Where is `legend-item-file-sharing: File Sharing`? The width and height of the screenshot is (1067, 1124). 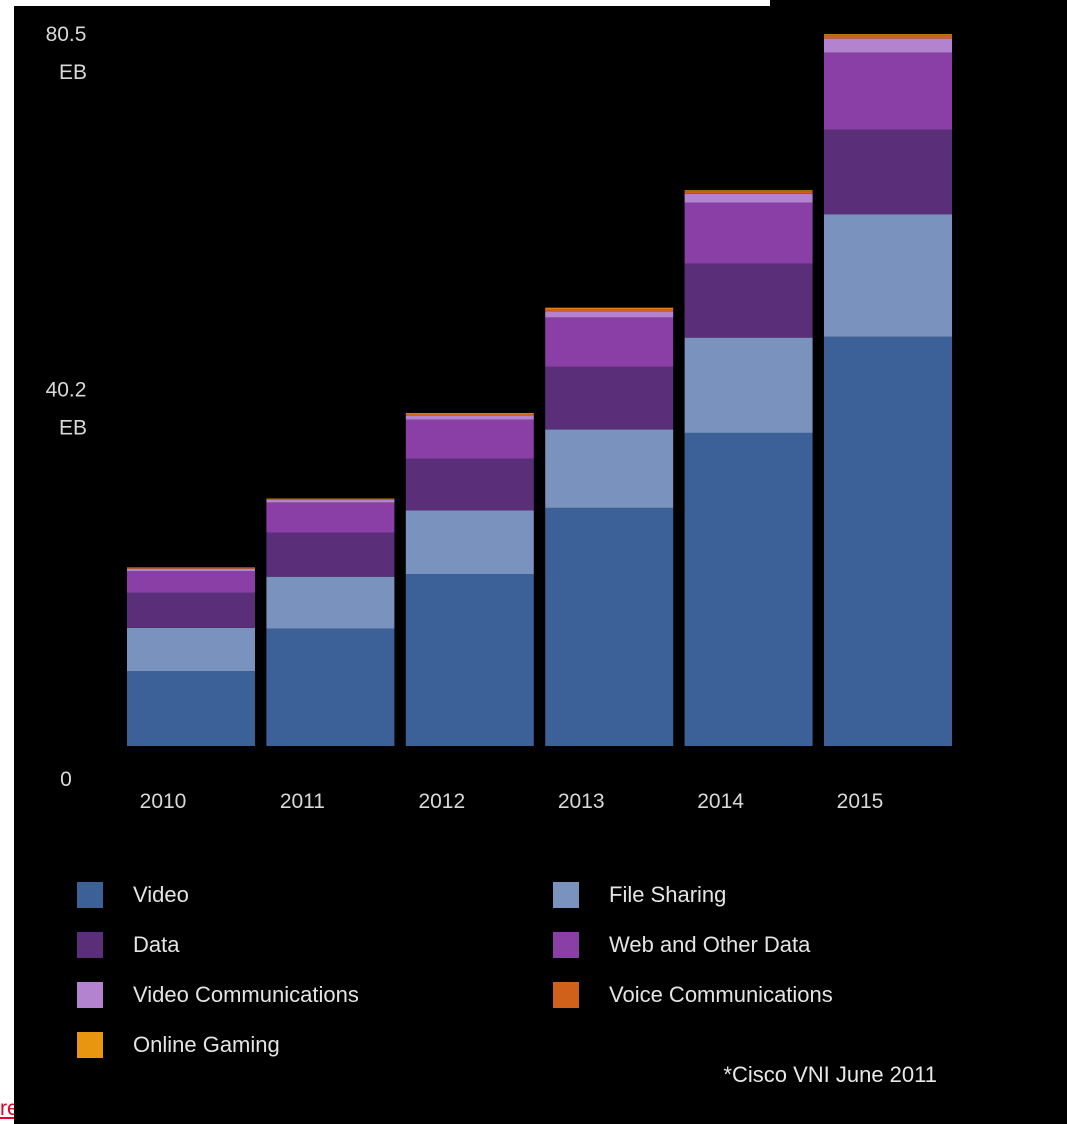
legend-item-file-sharing: File Sharing is located at coordinates (639, 895).